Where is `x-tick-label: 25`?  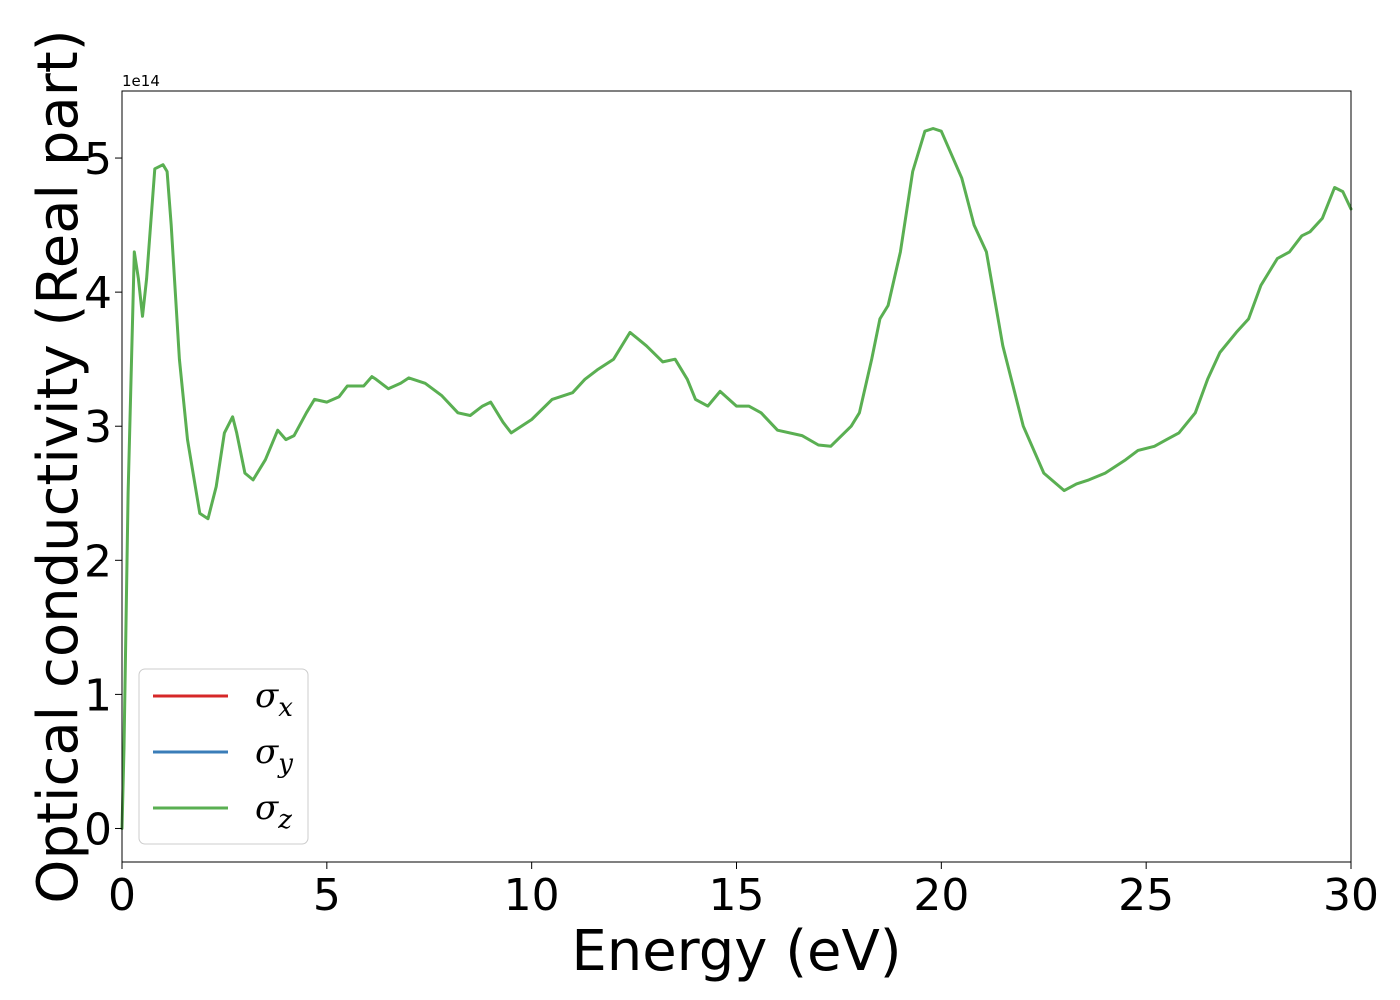
x-tick-label: 25 is located at coordinates (1146, 895).